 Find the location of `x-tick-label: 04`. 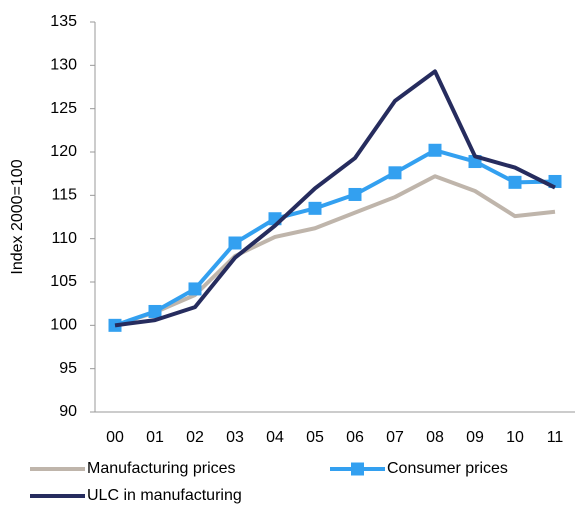

x-tick-label: 04 is located at coordinates (275, 437).